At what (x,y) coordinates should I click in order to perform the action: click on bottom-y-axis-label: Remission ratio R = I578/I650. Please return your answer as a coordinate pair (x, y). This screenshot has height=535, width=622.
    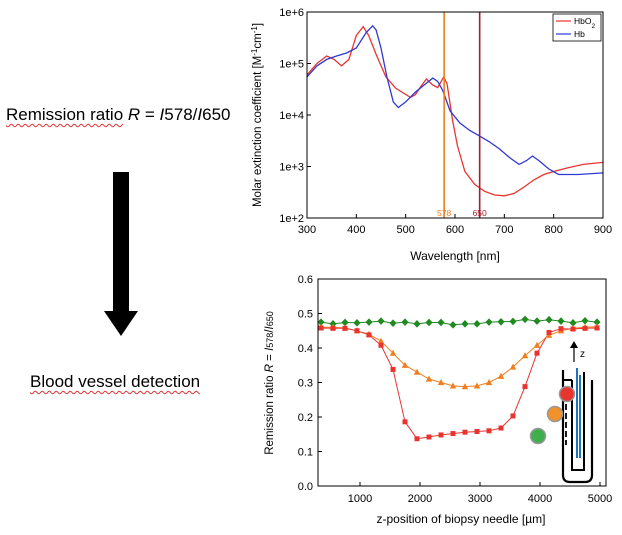
    Looking at the image, I should click on (270, 383).